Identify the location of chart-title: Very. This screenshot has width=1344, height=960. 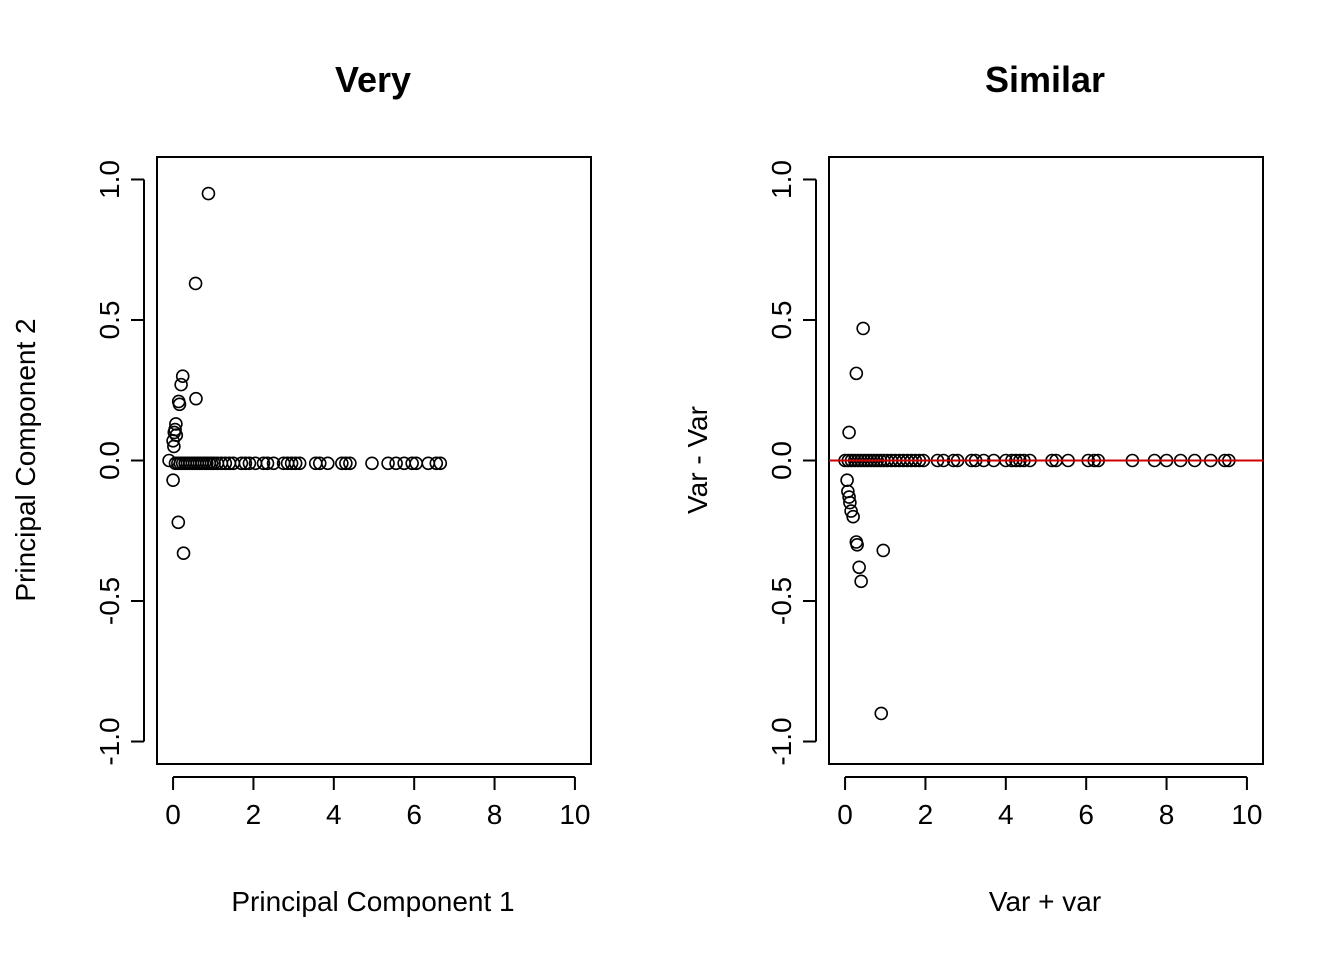
(373, 79).